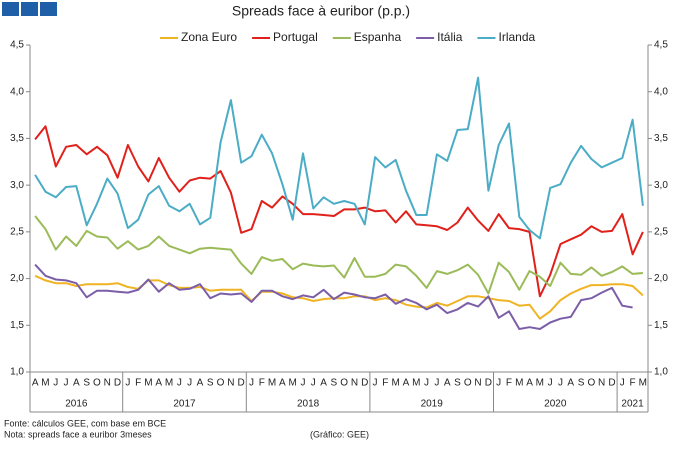 The image size is (680, 449). Describe the element at coordinates (661, 278) in the screenshot. I see `y2-tick-label: 2,0` at that location.